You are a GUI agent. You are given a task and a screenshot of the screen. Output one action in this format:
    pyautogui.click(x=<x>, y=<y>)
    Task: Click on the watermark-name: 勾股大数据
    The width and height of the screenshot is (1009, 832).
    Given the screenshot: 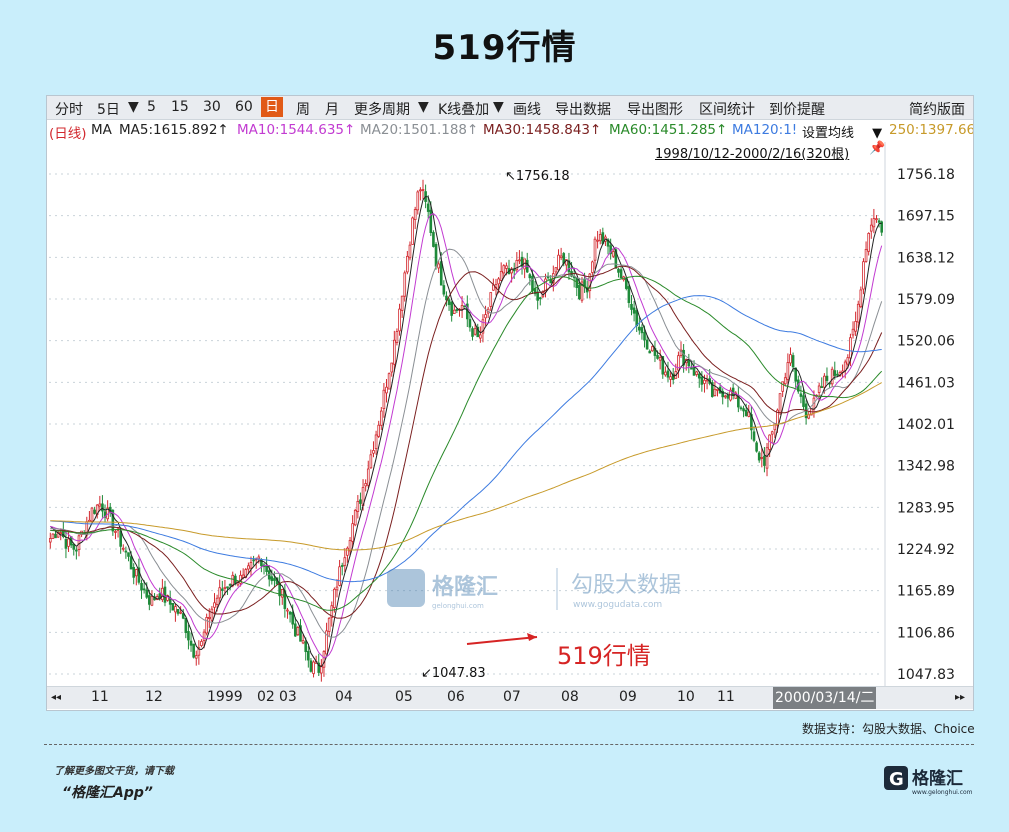 What is the action you would take?
    pyautogui.click(x=626, y=585)
    